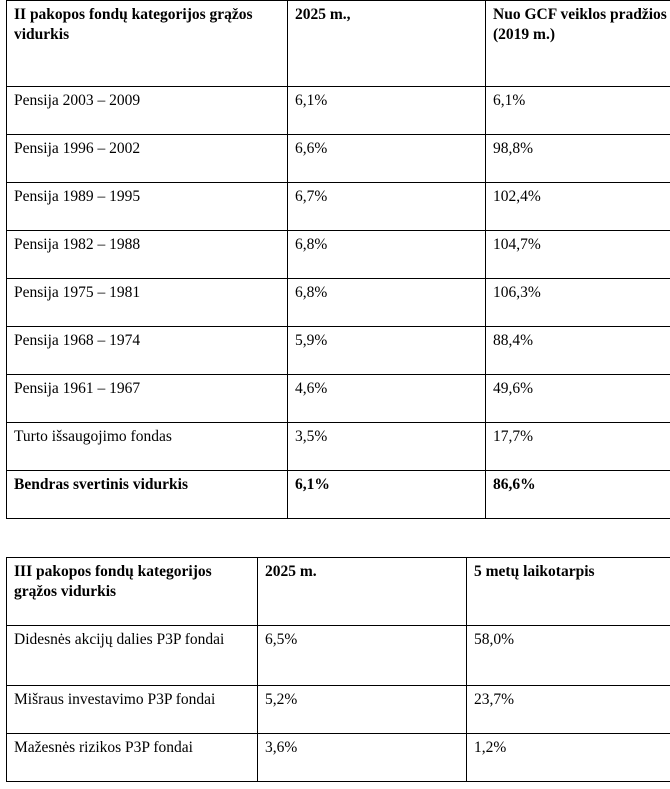 The image size is (670, 789). What do you see at coordinates (577, 43) in the screenshot?
I see `header-since-start: Nuo GCF veiklos pradžios (2019 m.)` at bounding box center [577, 43].